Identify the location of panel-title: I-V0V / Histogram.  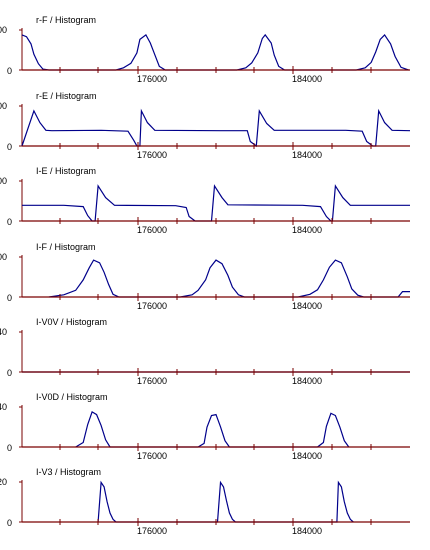
(71, 322).